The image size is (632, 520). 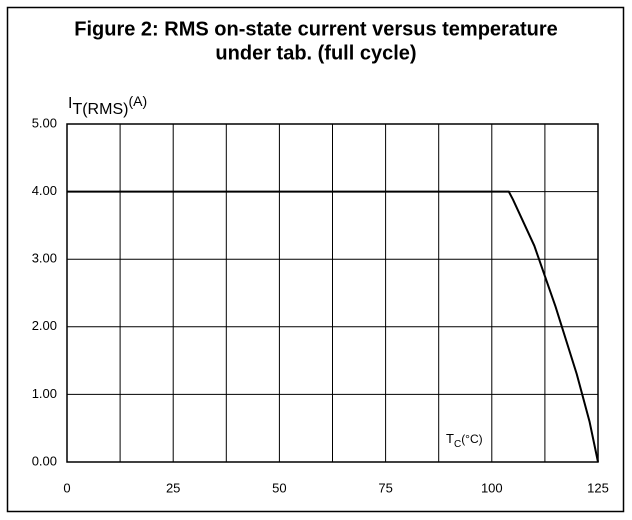 What do you see at coordinates (137, 101) in the screenshot?
I see `y-label-unit: (A)` at bounding box center [137, 101].